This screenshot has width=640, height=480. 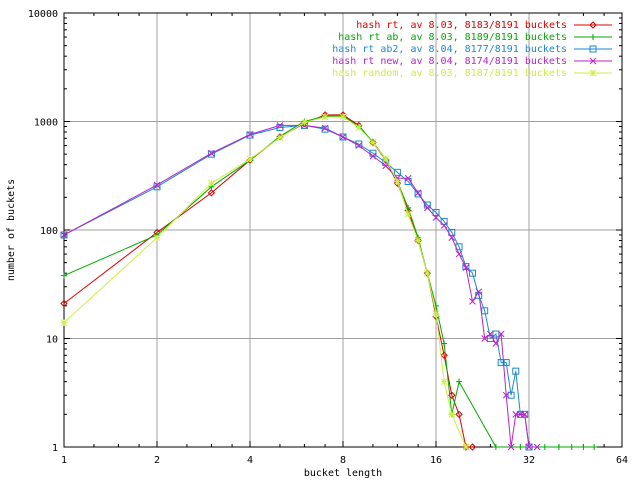 I want to click on legend-entry: hash rt, av 8.03, 8183/8191 buckets, so click(x=484, y=25).